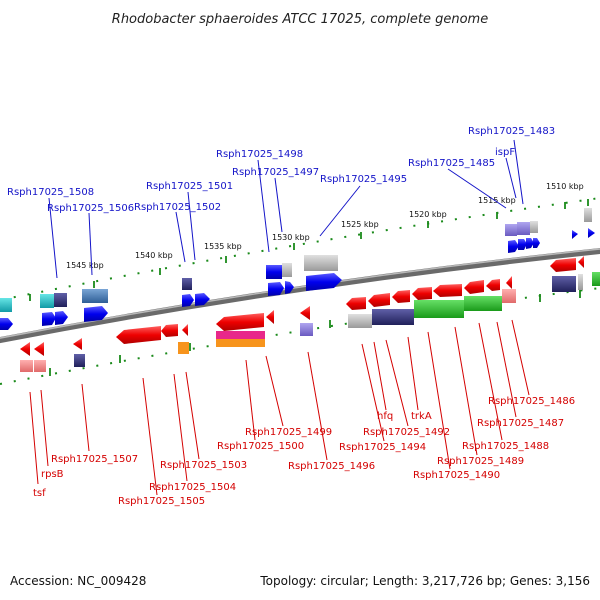 Image resolution: width=600 pixels, height=600 pixels. What do you see at coordinates (451, 163) in the screenshot?
I see `gene-label: Rsph17025_1485` at bounding box center [451, 163].